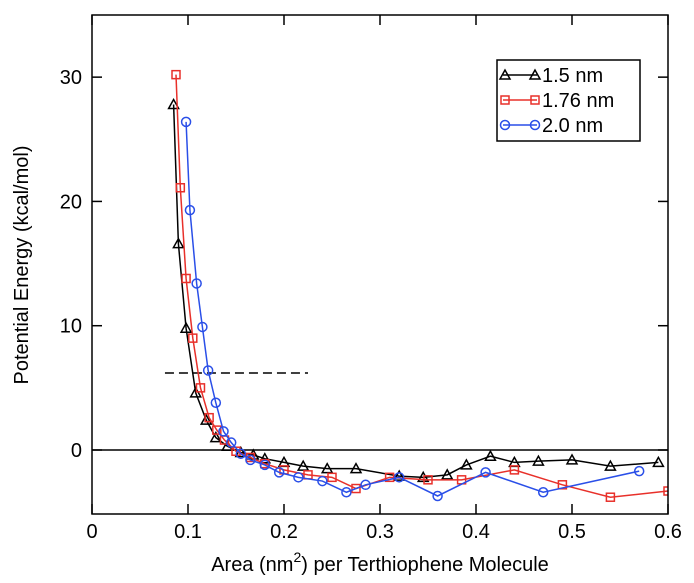  Describe the element at coordinates (572, 126) in the screenshot. I see `legend-label: 2.0 nm` at that location.